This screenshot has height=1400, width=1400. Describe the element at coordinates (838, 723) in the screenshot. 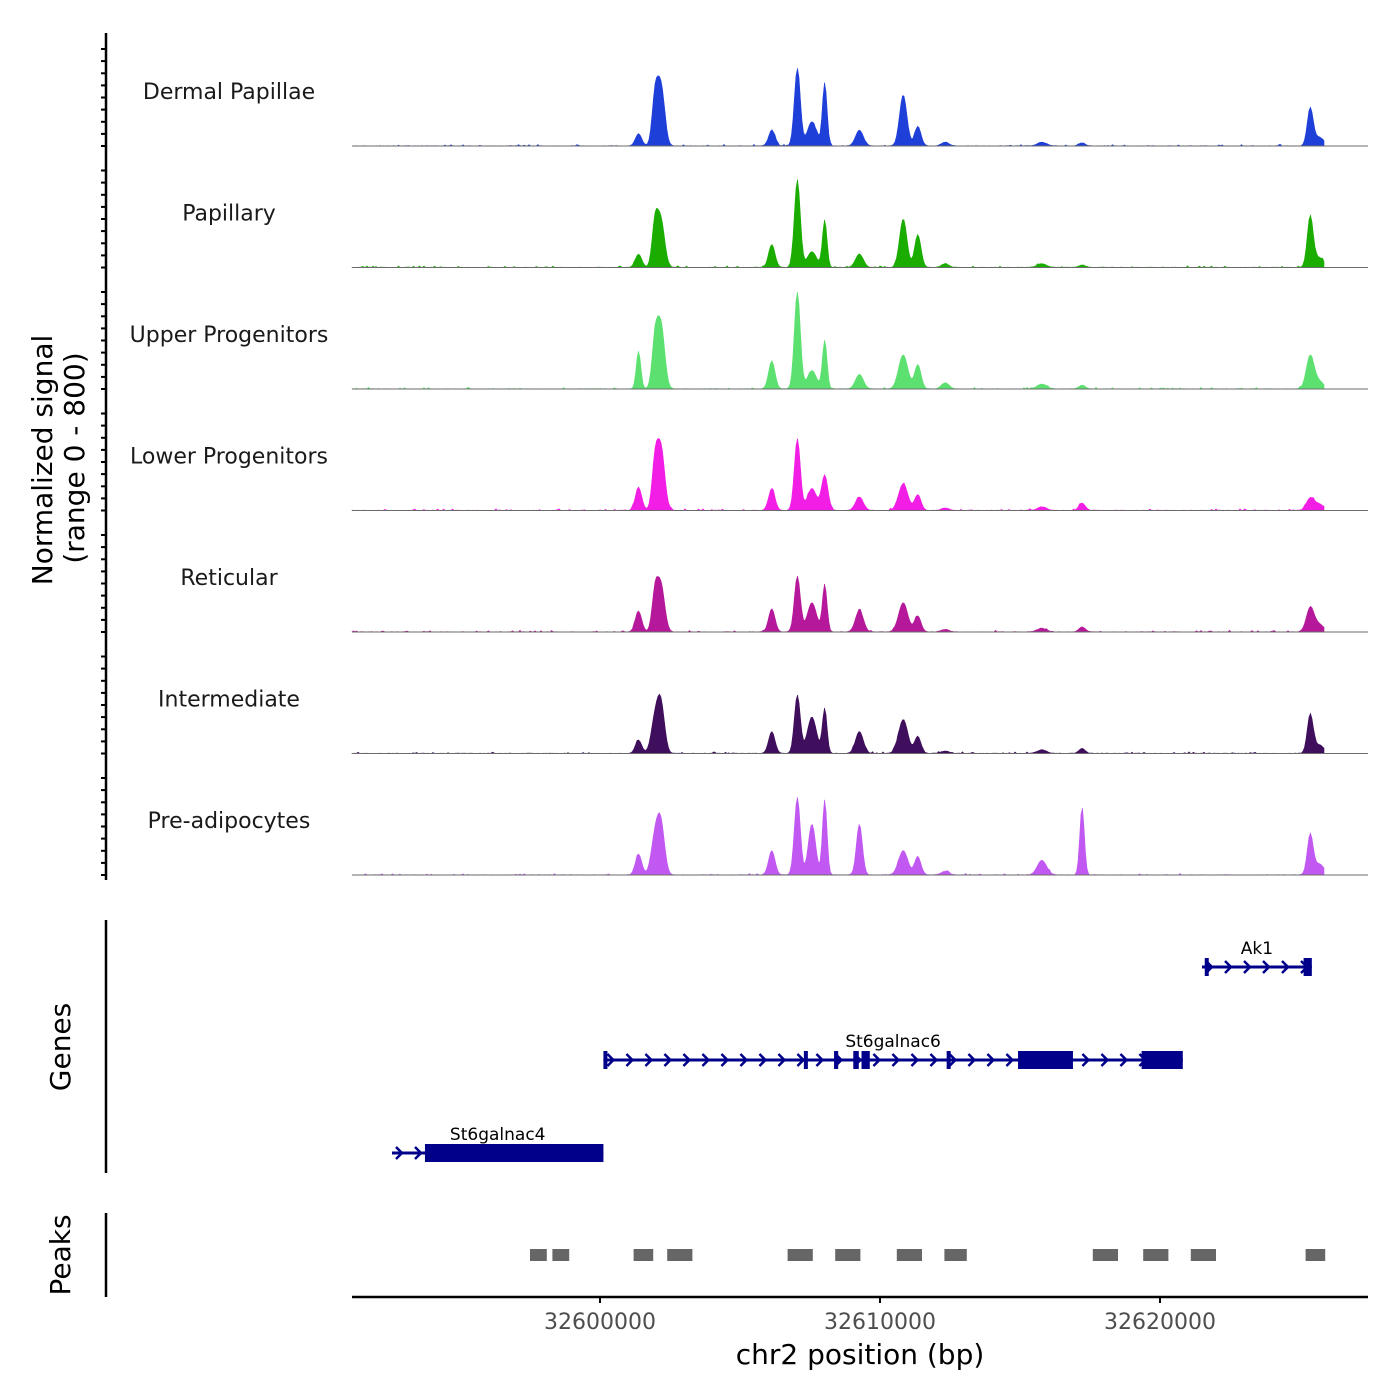

I see `coverage-area-intermediate` at that location.